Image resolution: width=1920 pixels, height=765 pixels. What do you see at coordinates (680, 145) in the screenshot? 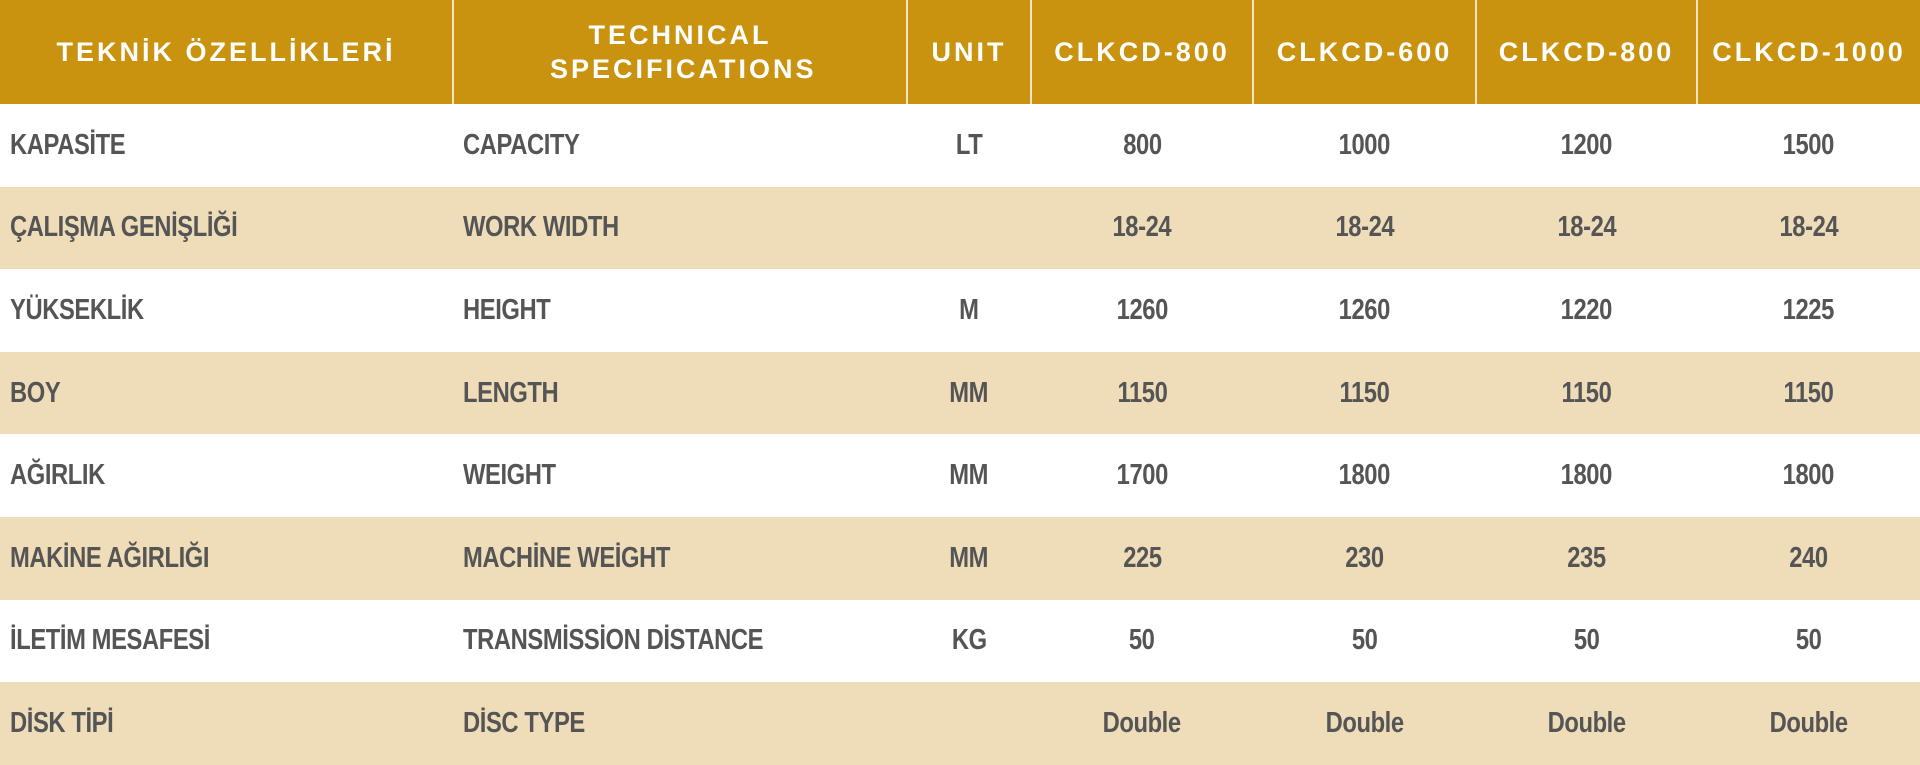
I see `label-en: CAPACITY` at bounding box center [680, 145].